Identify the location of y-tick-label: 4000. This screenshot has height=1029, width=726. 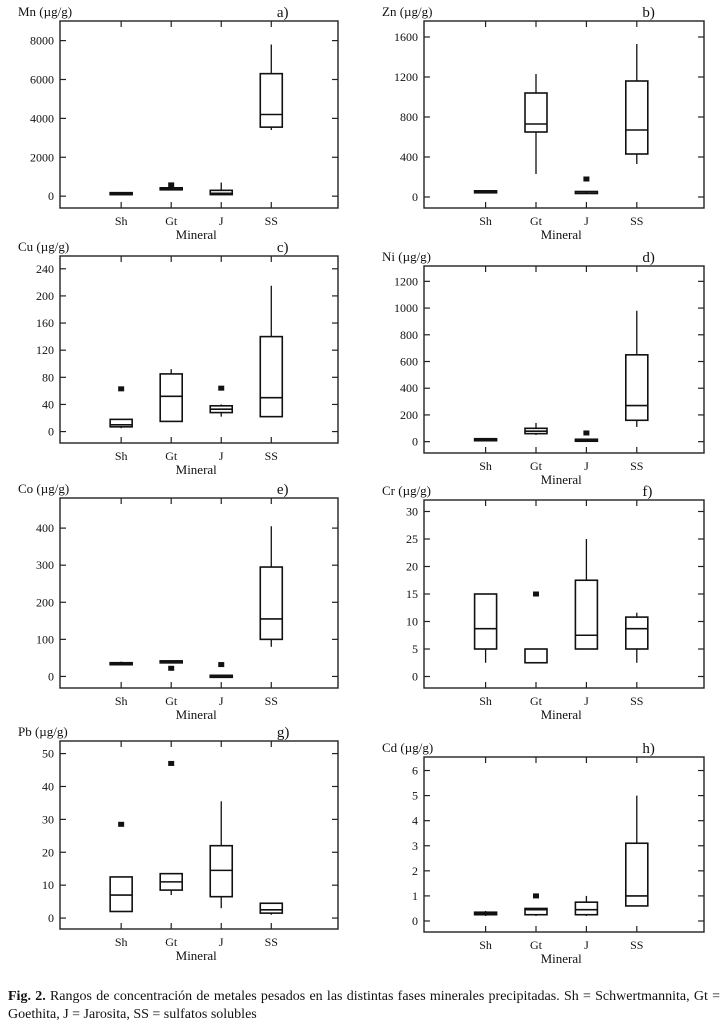
(42, 118).